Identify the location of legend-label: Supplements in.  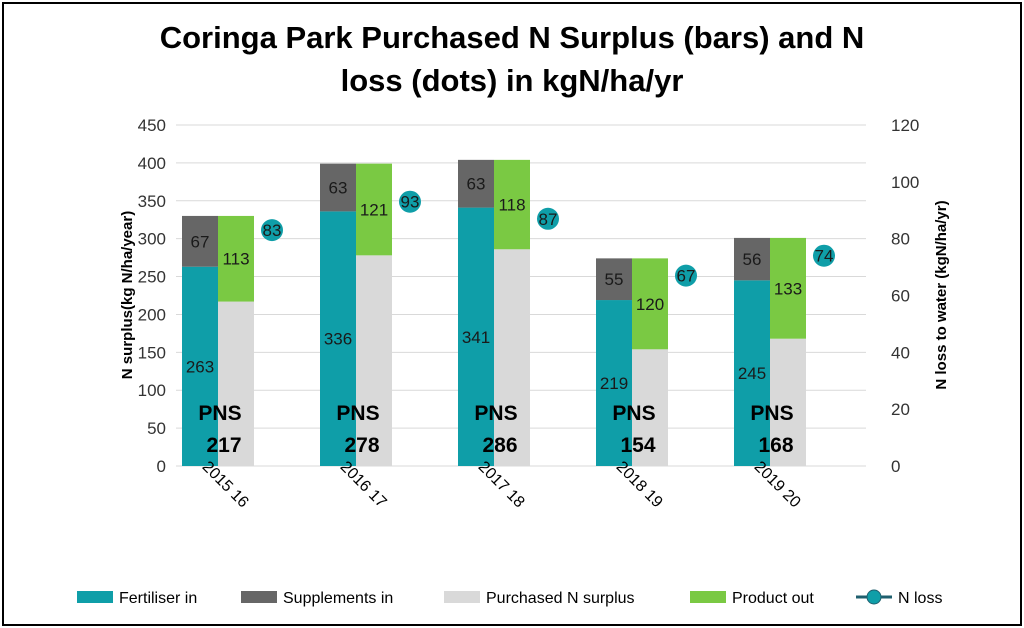
(338, 598).